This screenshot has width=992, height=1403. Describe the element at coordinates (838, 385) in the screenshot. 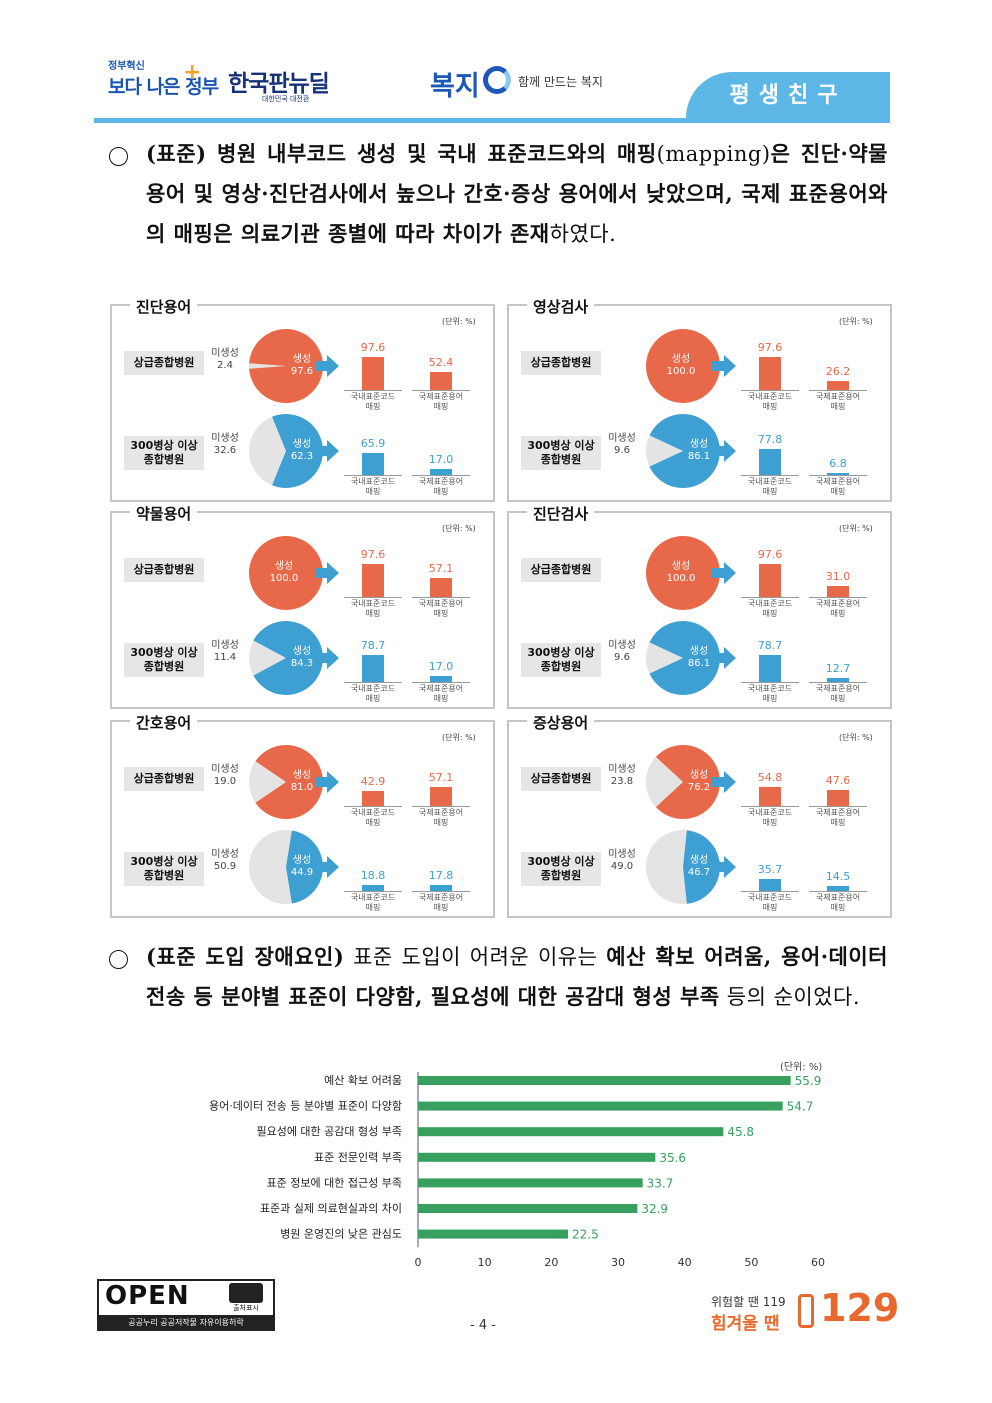

I see `international-term-mapping-bar` at that location.